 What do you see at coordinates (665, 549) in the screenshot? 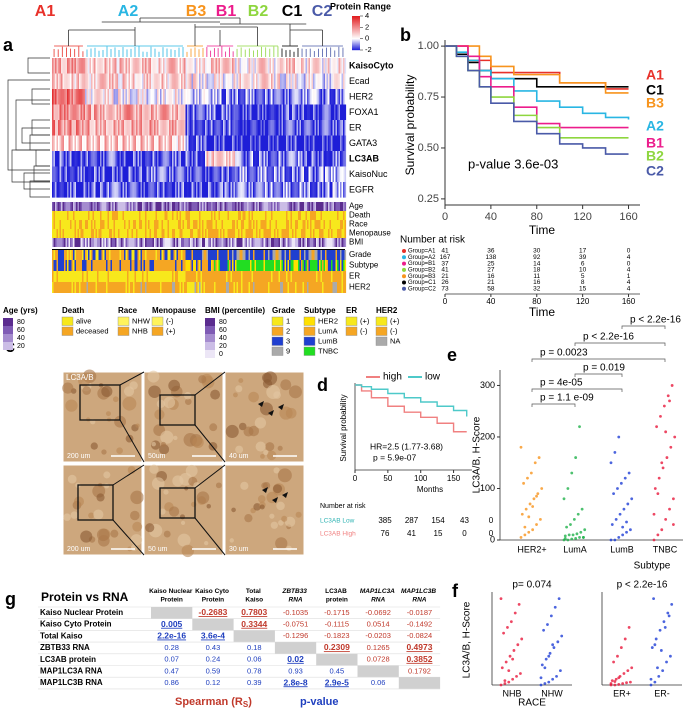
I see `x-tick-label: TNBC` at bounding box center [665, 549].